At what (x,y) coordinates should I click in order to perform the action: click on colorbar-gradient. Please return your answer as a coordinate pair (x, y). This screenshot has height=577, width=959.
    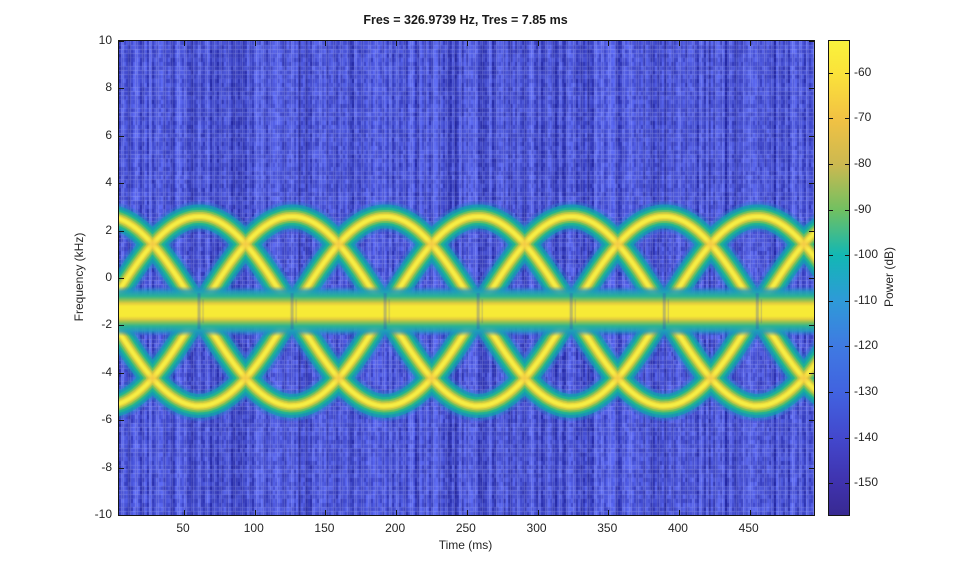
    Looking at the image, I should click on (839, 278).